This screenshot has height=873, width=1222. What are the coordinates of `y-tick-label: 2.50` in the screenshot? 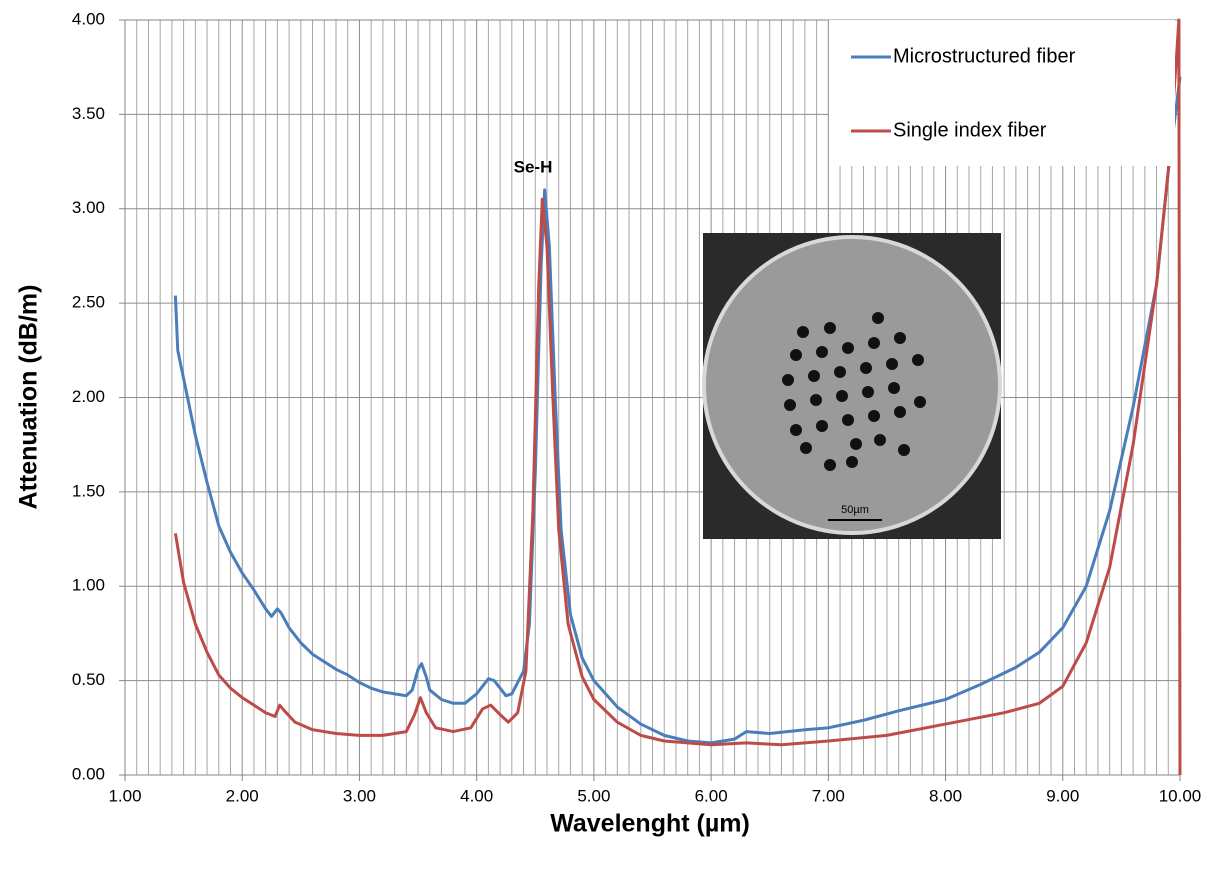 It's located at (88, 302).